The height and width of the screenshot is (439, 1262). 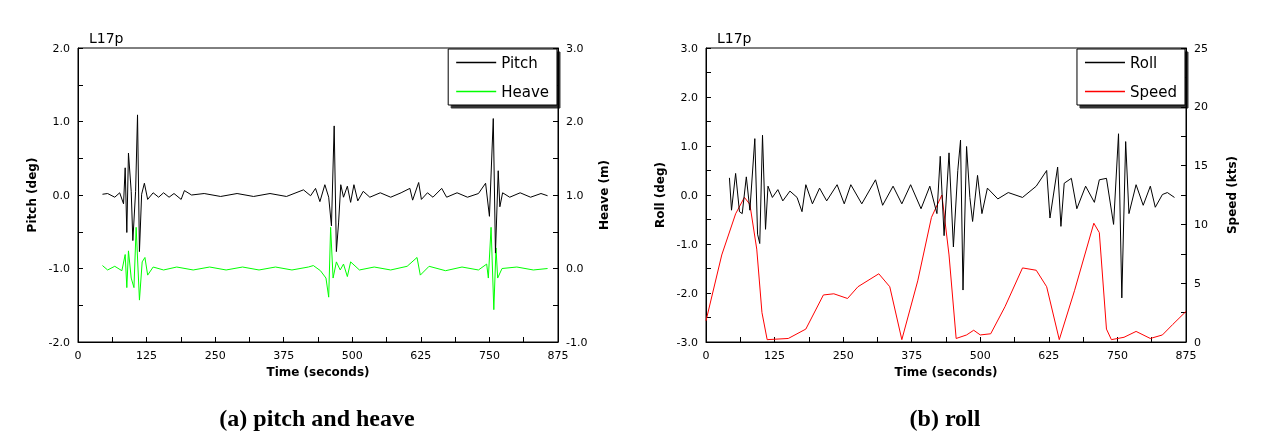 I want to click on text: (a) pitch and heave, so click(x=317, y=418).